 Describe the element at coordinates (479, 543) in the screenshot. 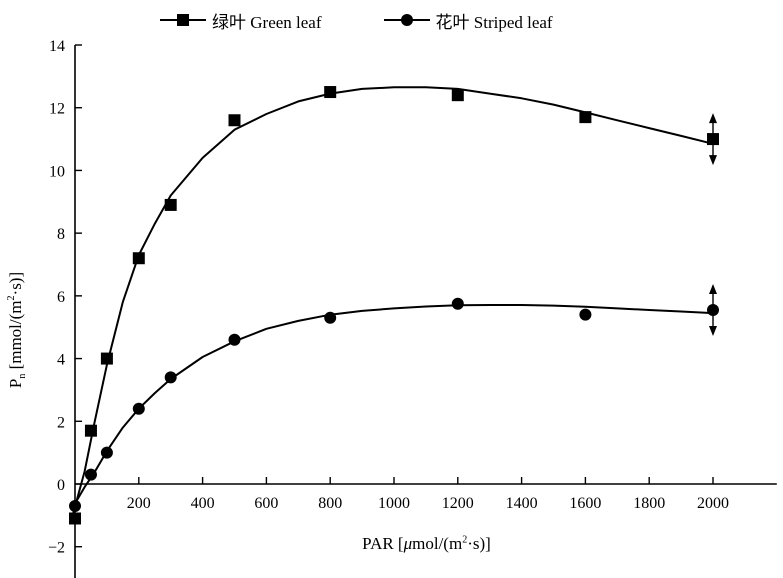

I see `x-axis-label-unit-end: ·s)]` at that location.